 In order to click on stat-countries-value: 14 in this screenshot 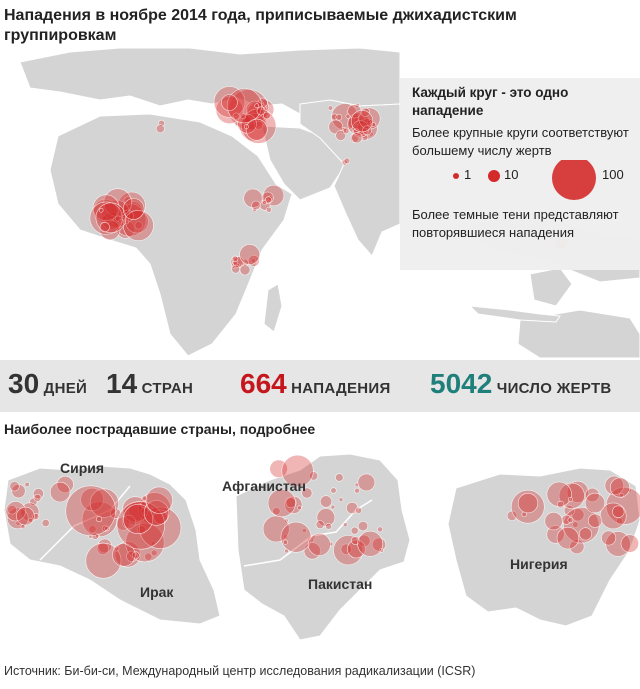, I will do `click(122, 383)`.